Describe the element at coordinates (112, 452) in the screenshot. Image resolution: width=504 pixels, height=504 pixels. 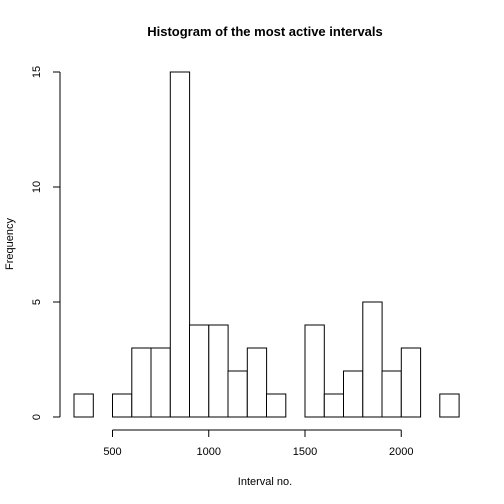
I see `x-tick-label: 500` at that location.